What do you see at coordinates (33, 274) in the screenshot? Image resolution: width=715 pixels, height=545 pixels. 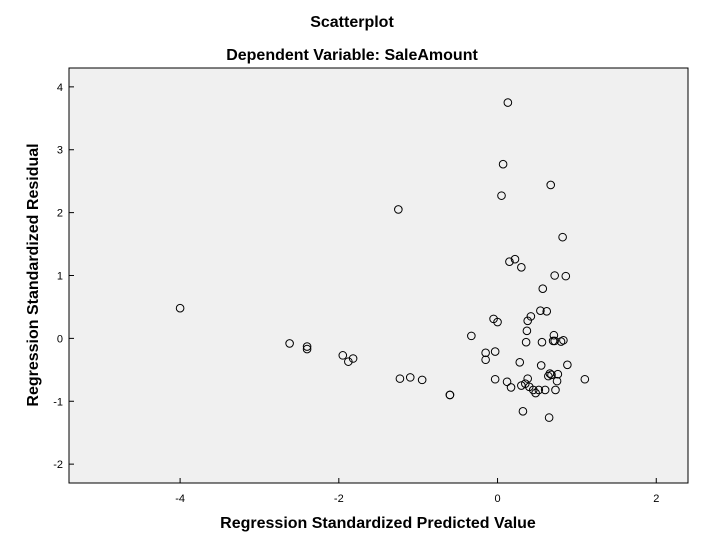 I see `y-axis-label: Regression Standardized Residual` at bounding box center [33, 274].